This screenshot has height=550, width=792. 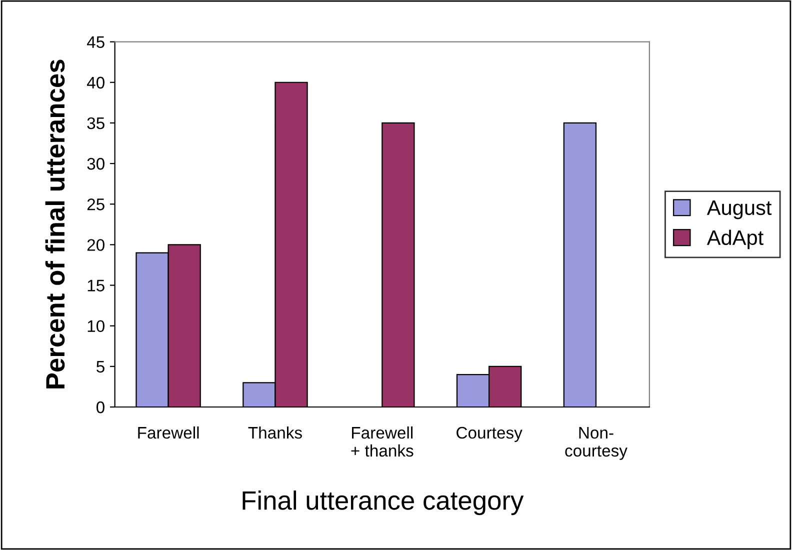 I want to click on y-tick-label: 35, so click(x=95, y=123).